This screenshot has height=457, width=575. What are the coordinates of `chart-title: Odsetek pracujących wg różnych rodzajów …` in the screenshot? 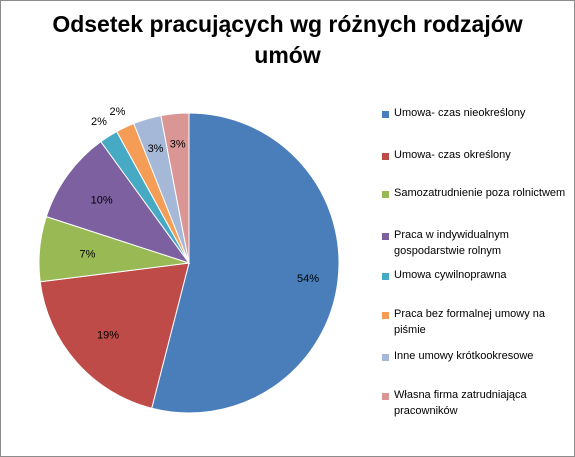 It's located at (287, 39).